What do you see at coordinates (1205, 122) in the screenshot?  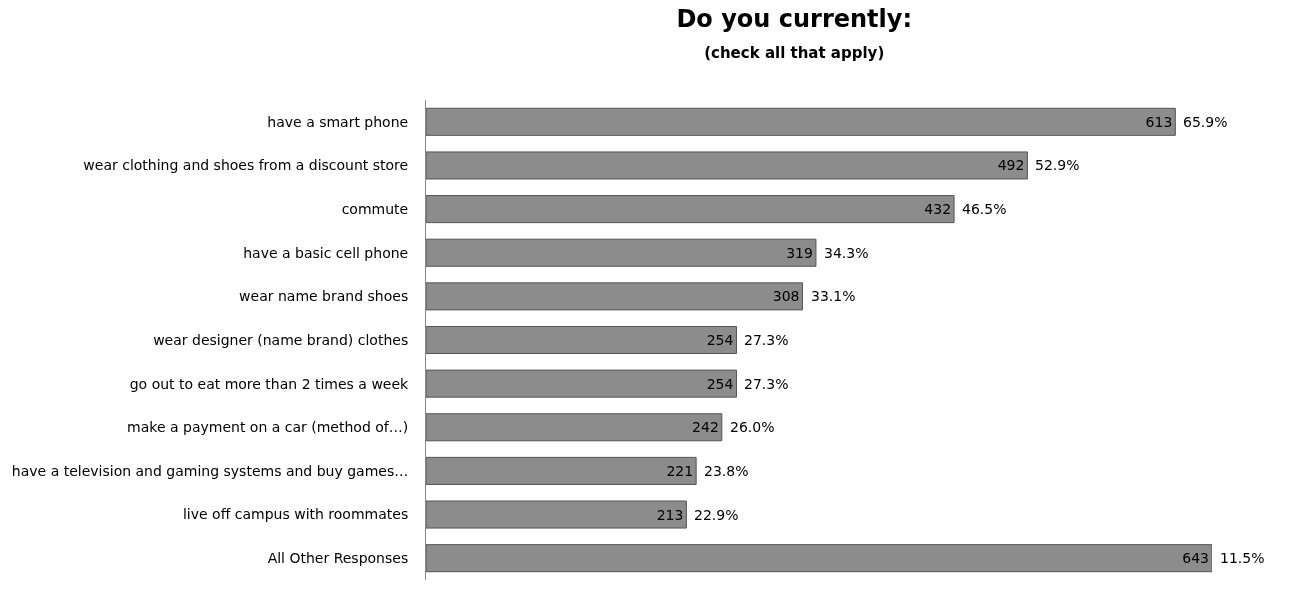 I see `annotation: 65.9%` at bounding box center [1205, 122].